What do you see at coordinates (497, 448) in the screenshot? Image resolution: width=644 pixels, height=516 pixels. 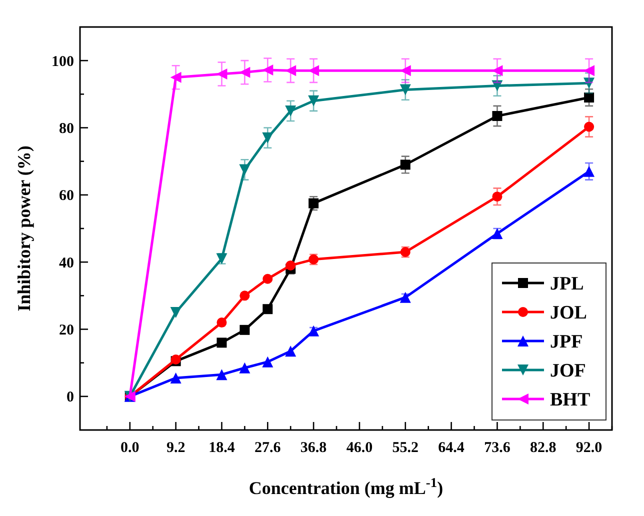 I see `x-tick-label: 73.6` at bounding box center [497, 448].